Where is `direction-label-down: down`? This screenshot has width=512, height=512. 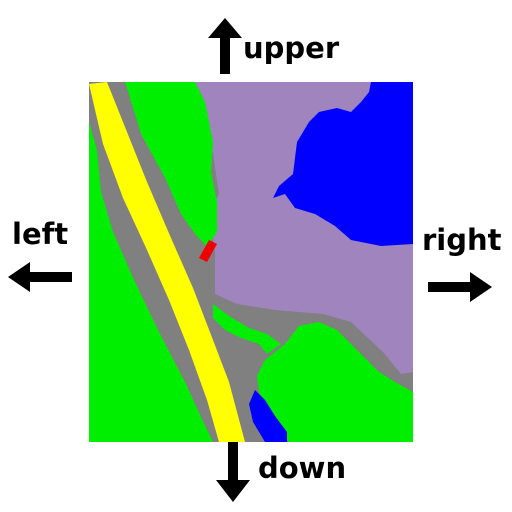 direction-label-down: down is located at coordinates (302, 468).